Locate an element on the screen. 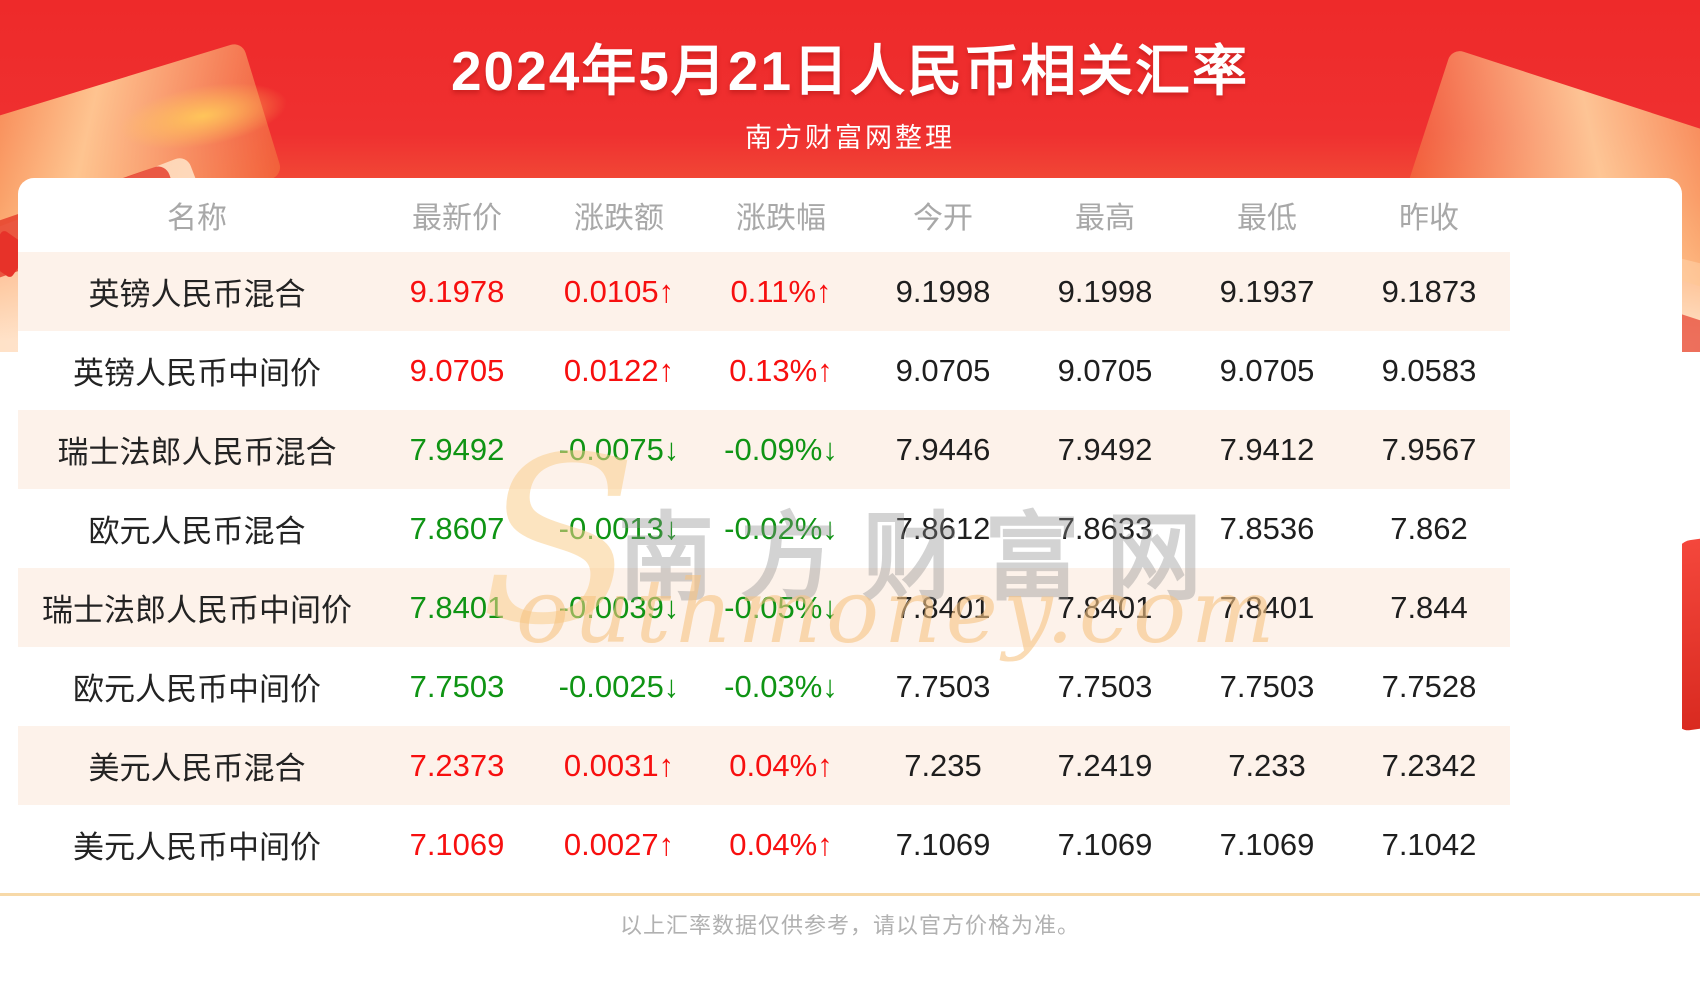 Image resolution: width=1700 pixels, height=1000 pixels. cell-open: 9.0705 is located at coordinates (943, 370).